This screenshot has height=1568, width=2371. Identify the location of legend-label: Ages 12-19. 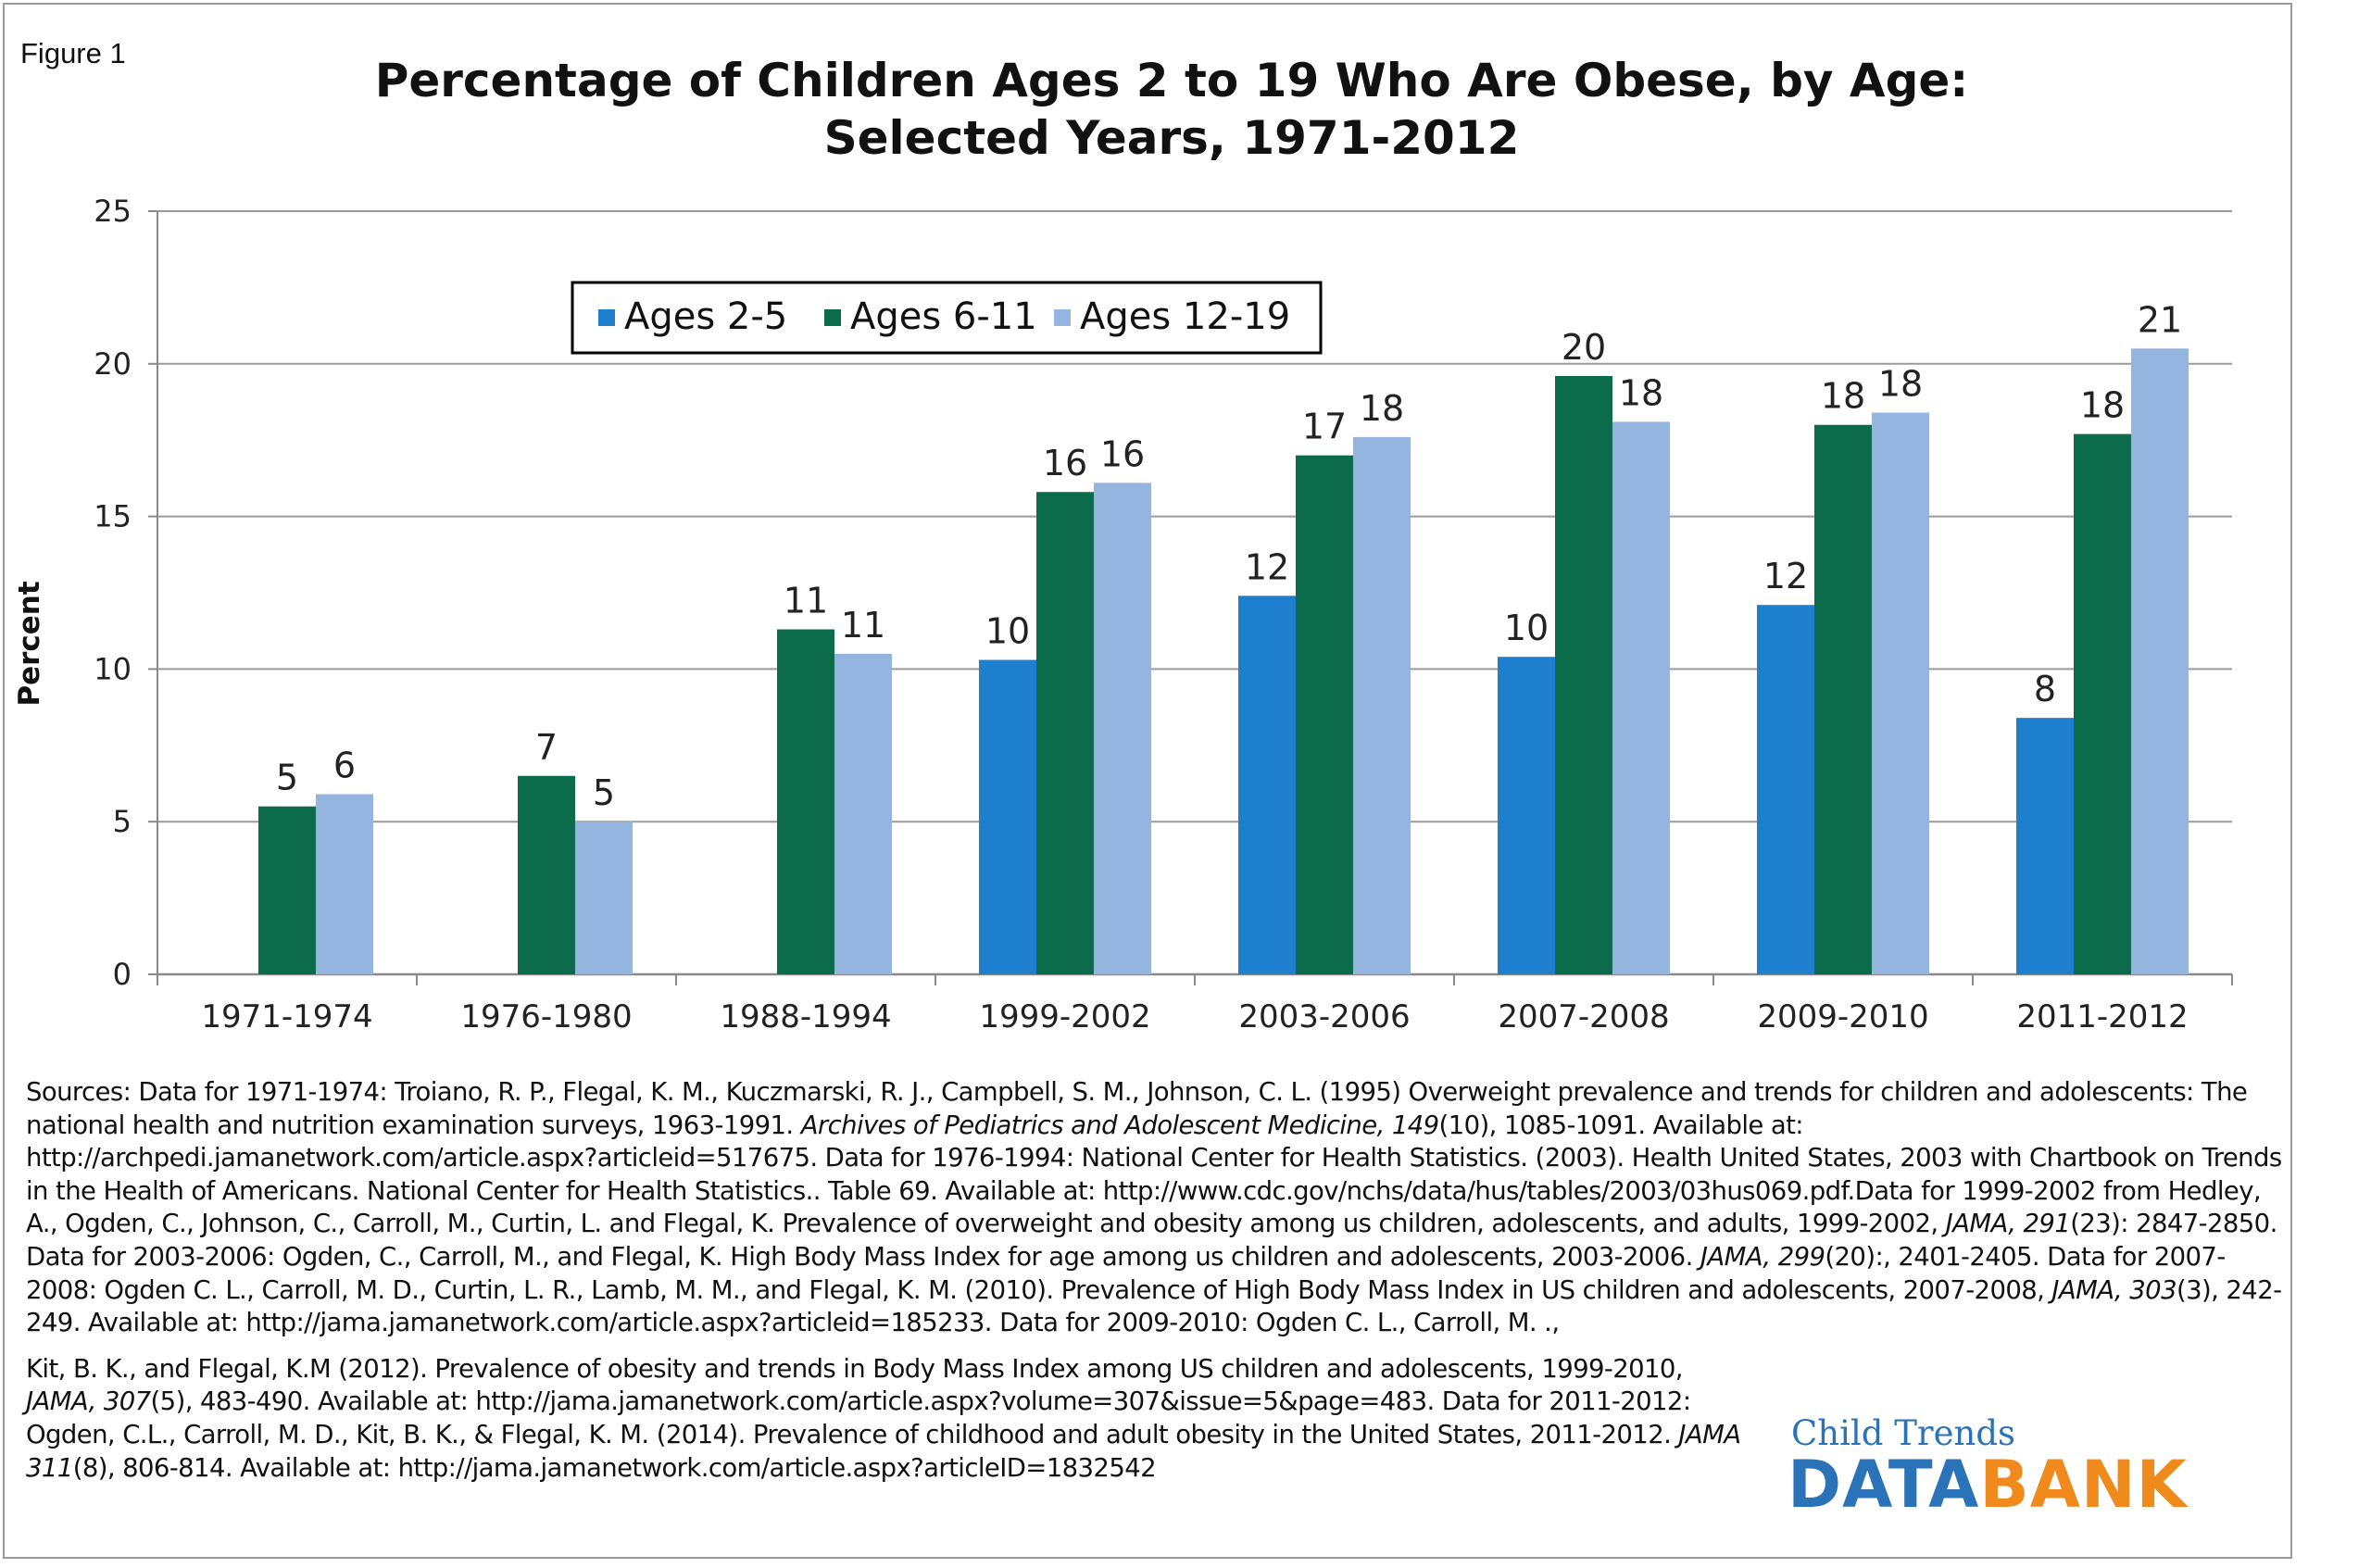
(1185, 316).